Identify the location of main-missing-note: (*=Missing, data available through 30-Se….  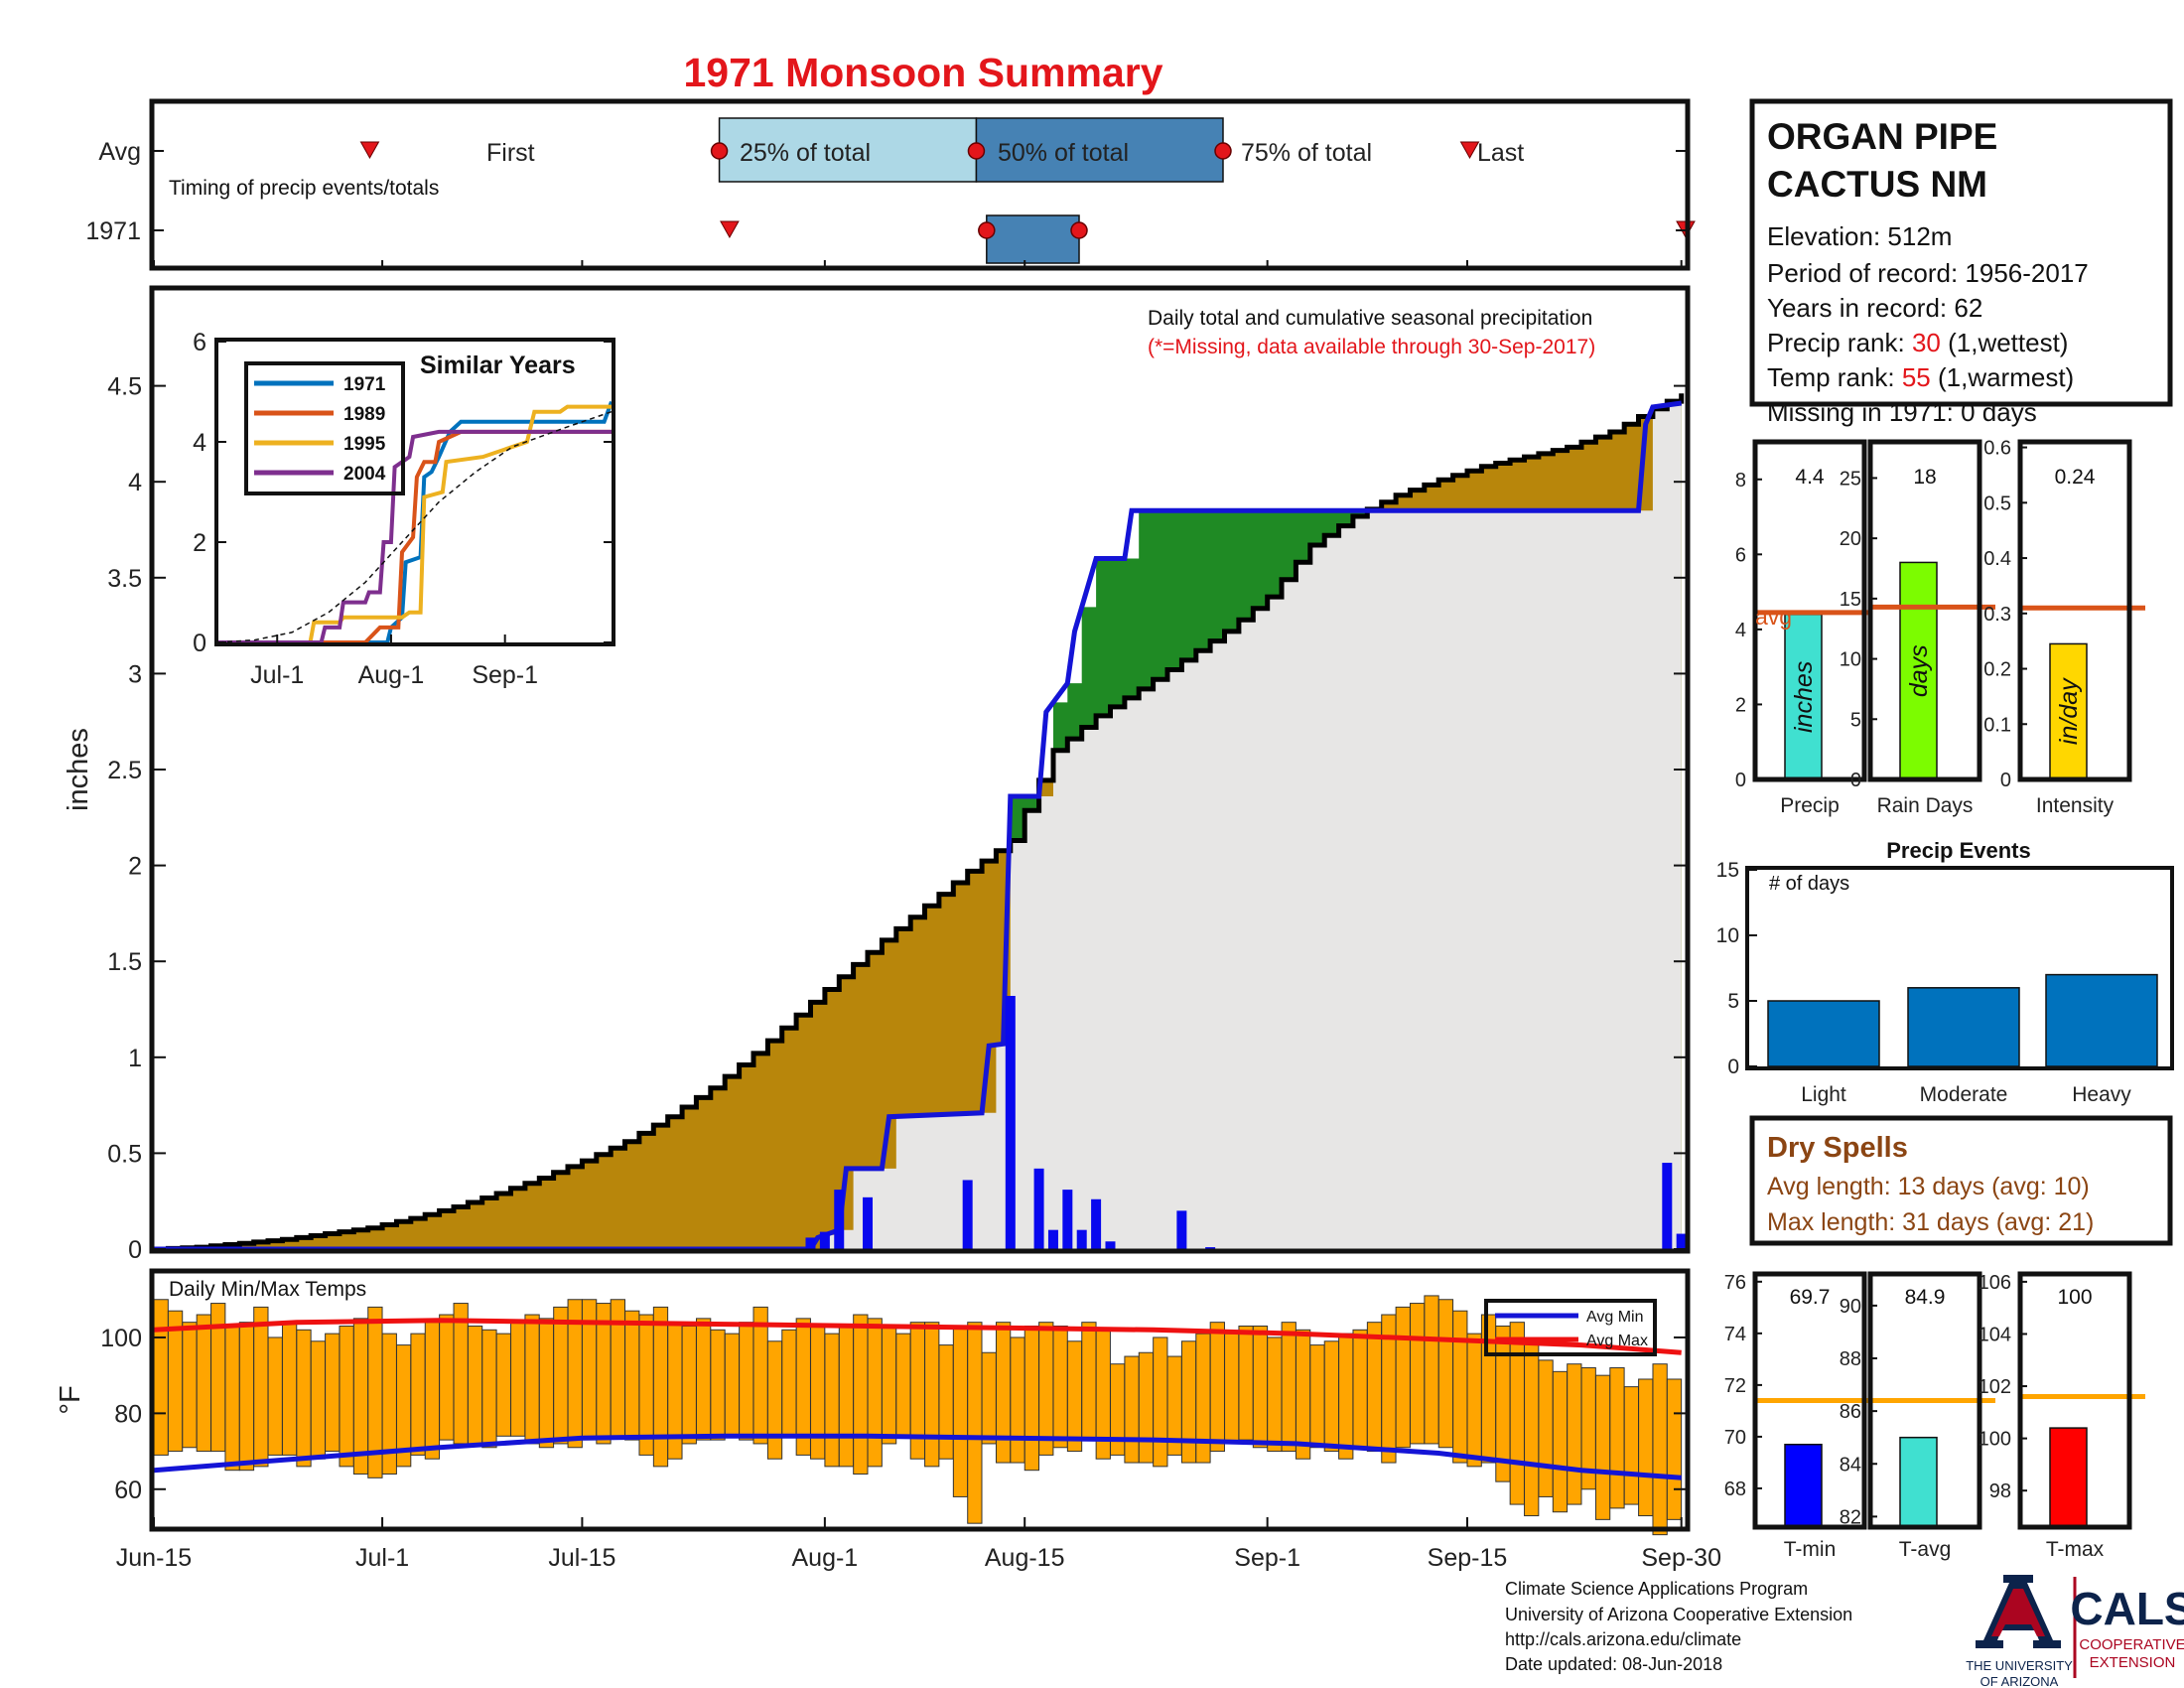
(1371, 347).